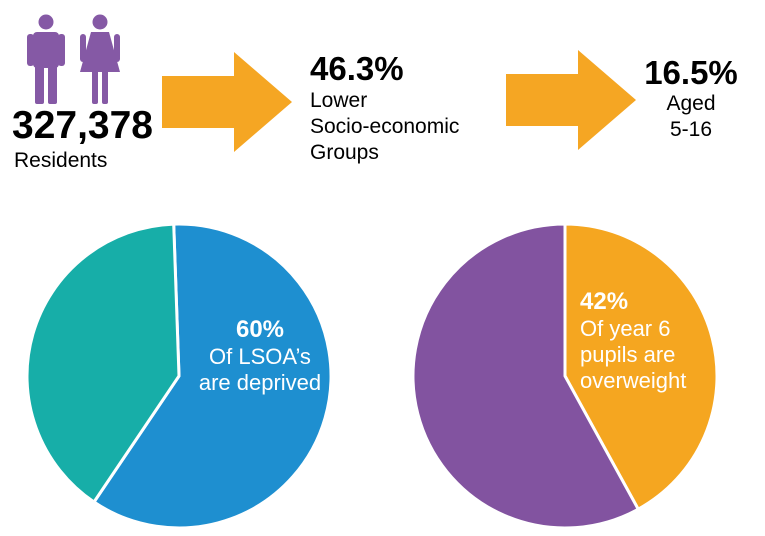 Image resolution: width=765 pixels, height=536 pixels. Describe the element at coordinates (691, 72) in the screenshot. I see `aged-value: 16.5%` at that location.